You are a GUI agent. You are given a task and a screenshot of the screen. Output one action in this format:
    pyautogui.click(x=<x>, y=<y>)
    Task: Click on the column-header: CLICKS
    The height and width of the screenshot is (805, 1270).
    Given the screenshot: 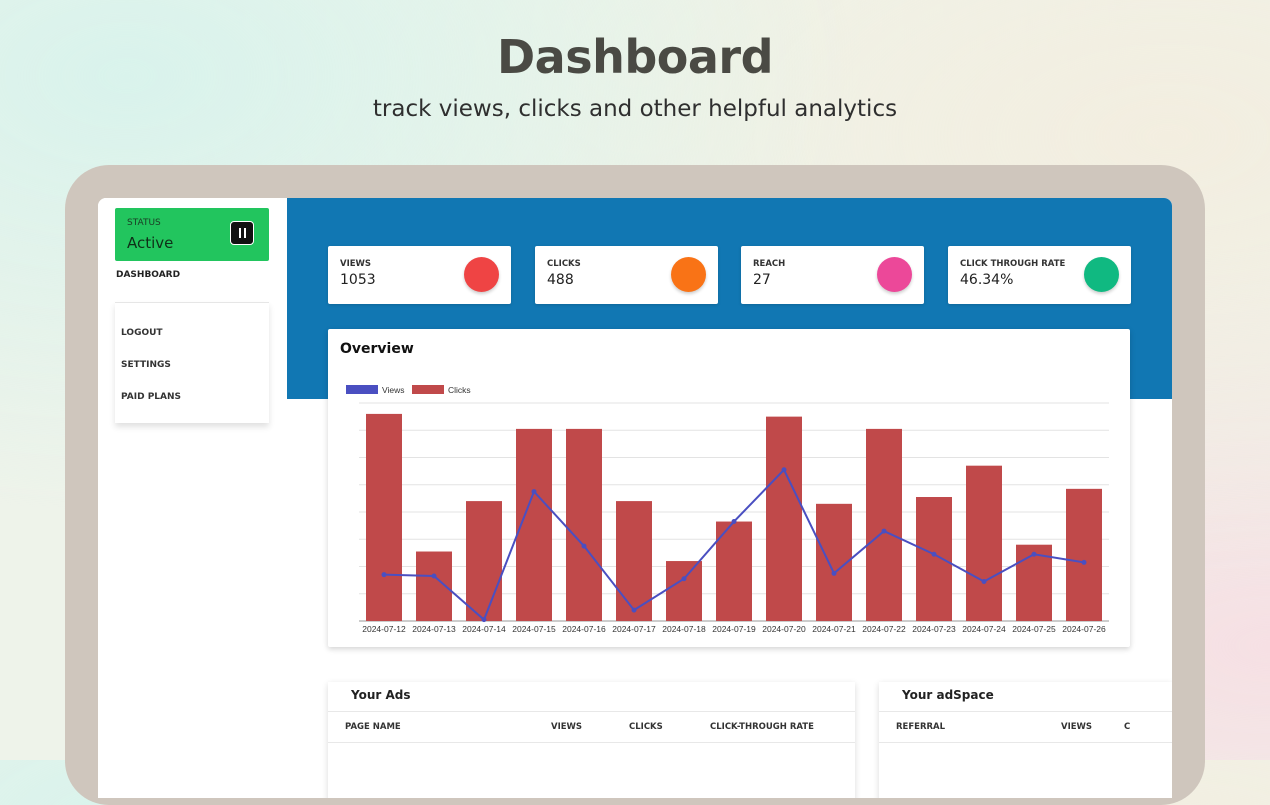 What is the action you would take?
    pyautogui.click(x=646, y=727)
    